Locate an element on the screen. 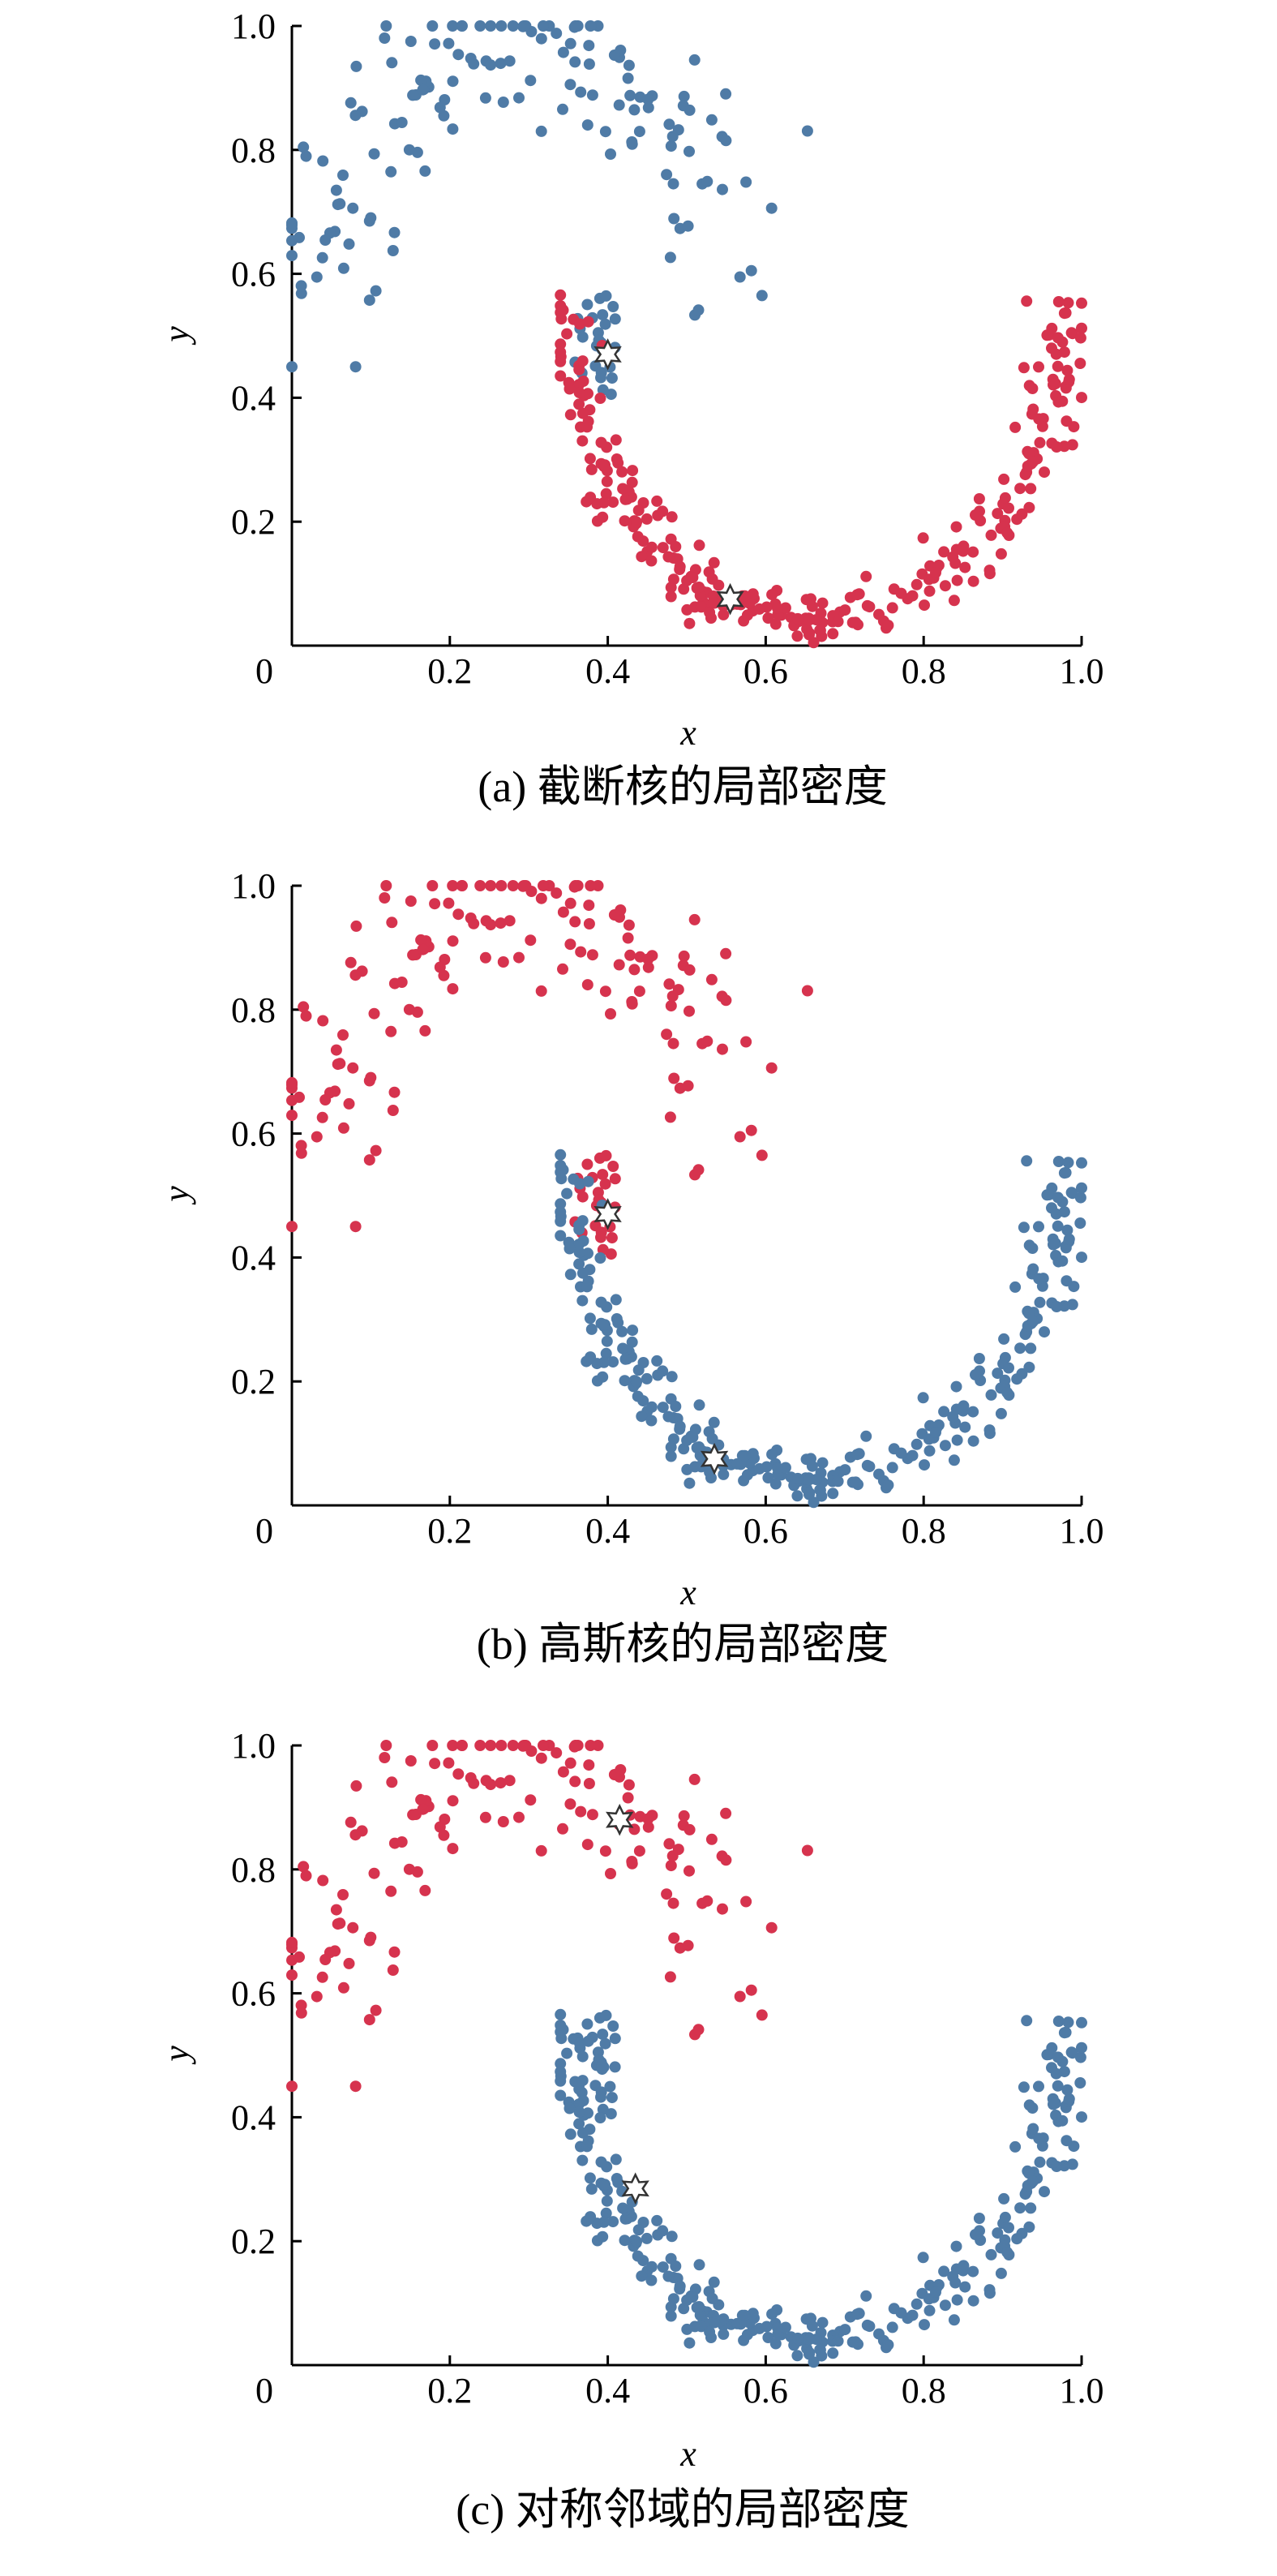 The height and width of the screenshot is (2576, 1277). x-tick-label: 0.2 is located at coordinates (449, 671).